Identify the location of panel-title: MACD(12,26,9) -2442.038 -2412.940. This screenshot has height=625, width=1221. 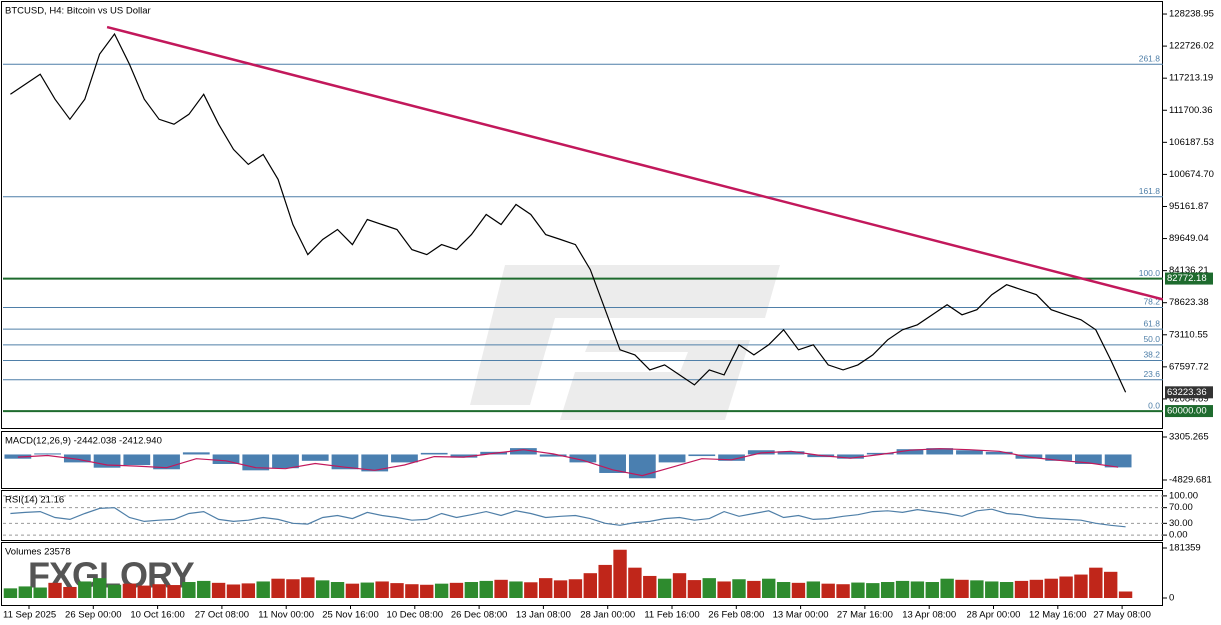
(83, 441).